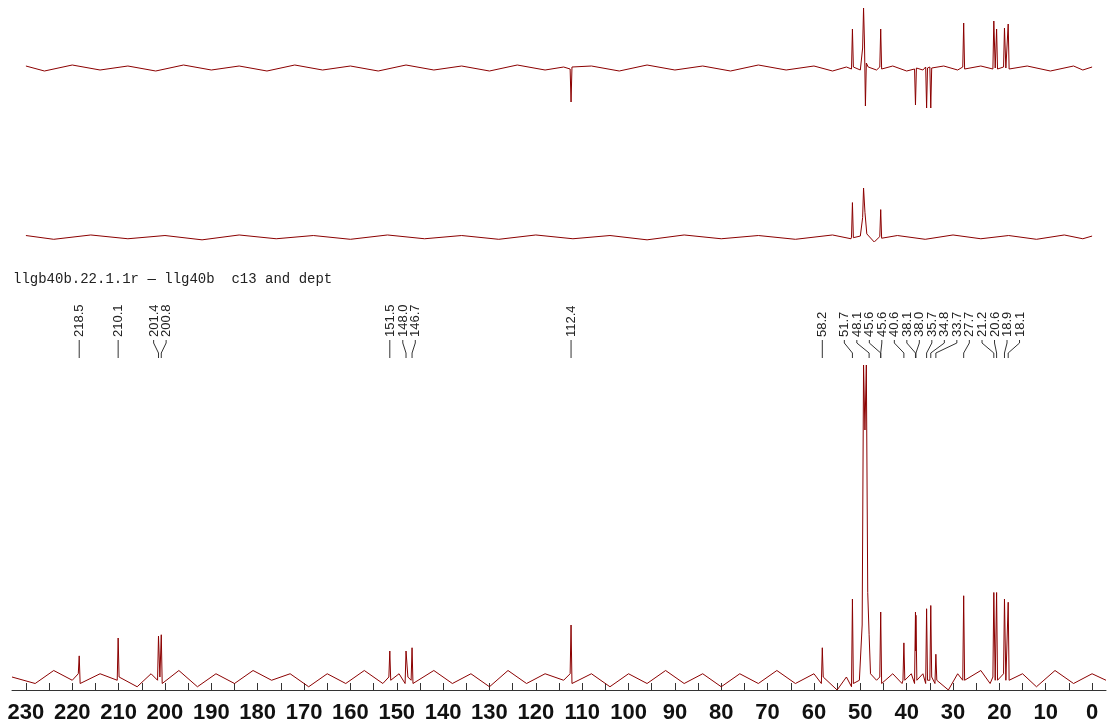  What do you see at coordinates (582, 711) in the screenshot?
I see `x-tick-label: 110` at bounding box center [582, 711].